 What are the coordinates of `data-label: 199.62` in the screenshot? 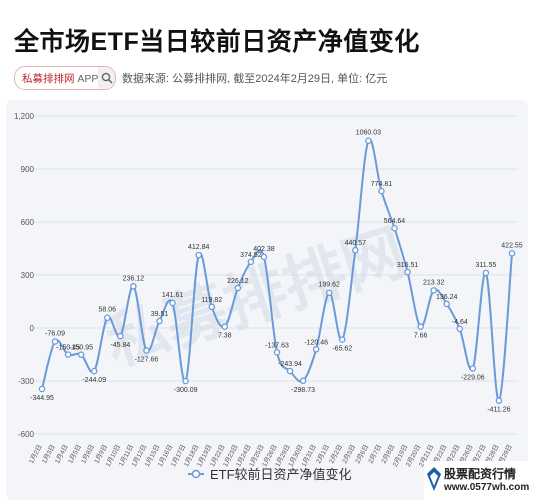 It's located at (330, 285).